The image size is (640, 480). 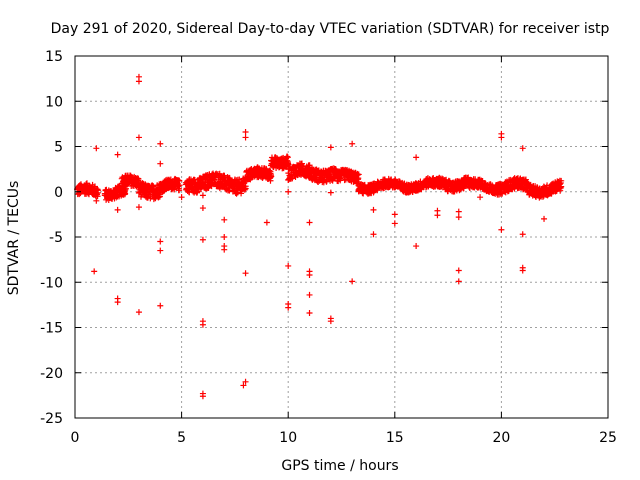 I want to click on x-axis-label: GPS time / hours, so click(x=339, y=466).